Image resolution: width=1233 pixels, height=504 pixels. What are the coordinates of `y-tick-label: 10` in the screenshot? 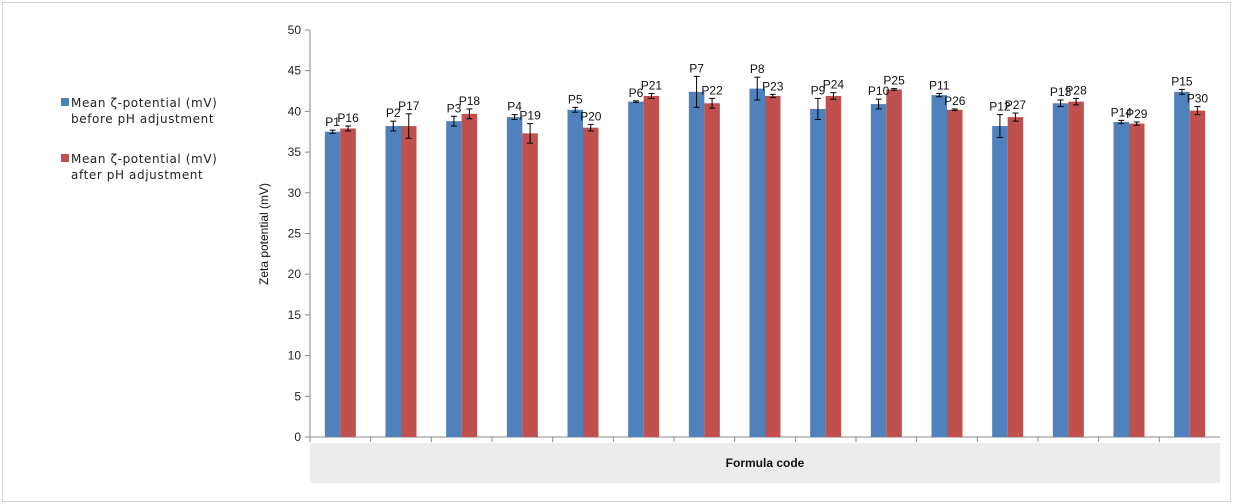 It's located at (295, 356).